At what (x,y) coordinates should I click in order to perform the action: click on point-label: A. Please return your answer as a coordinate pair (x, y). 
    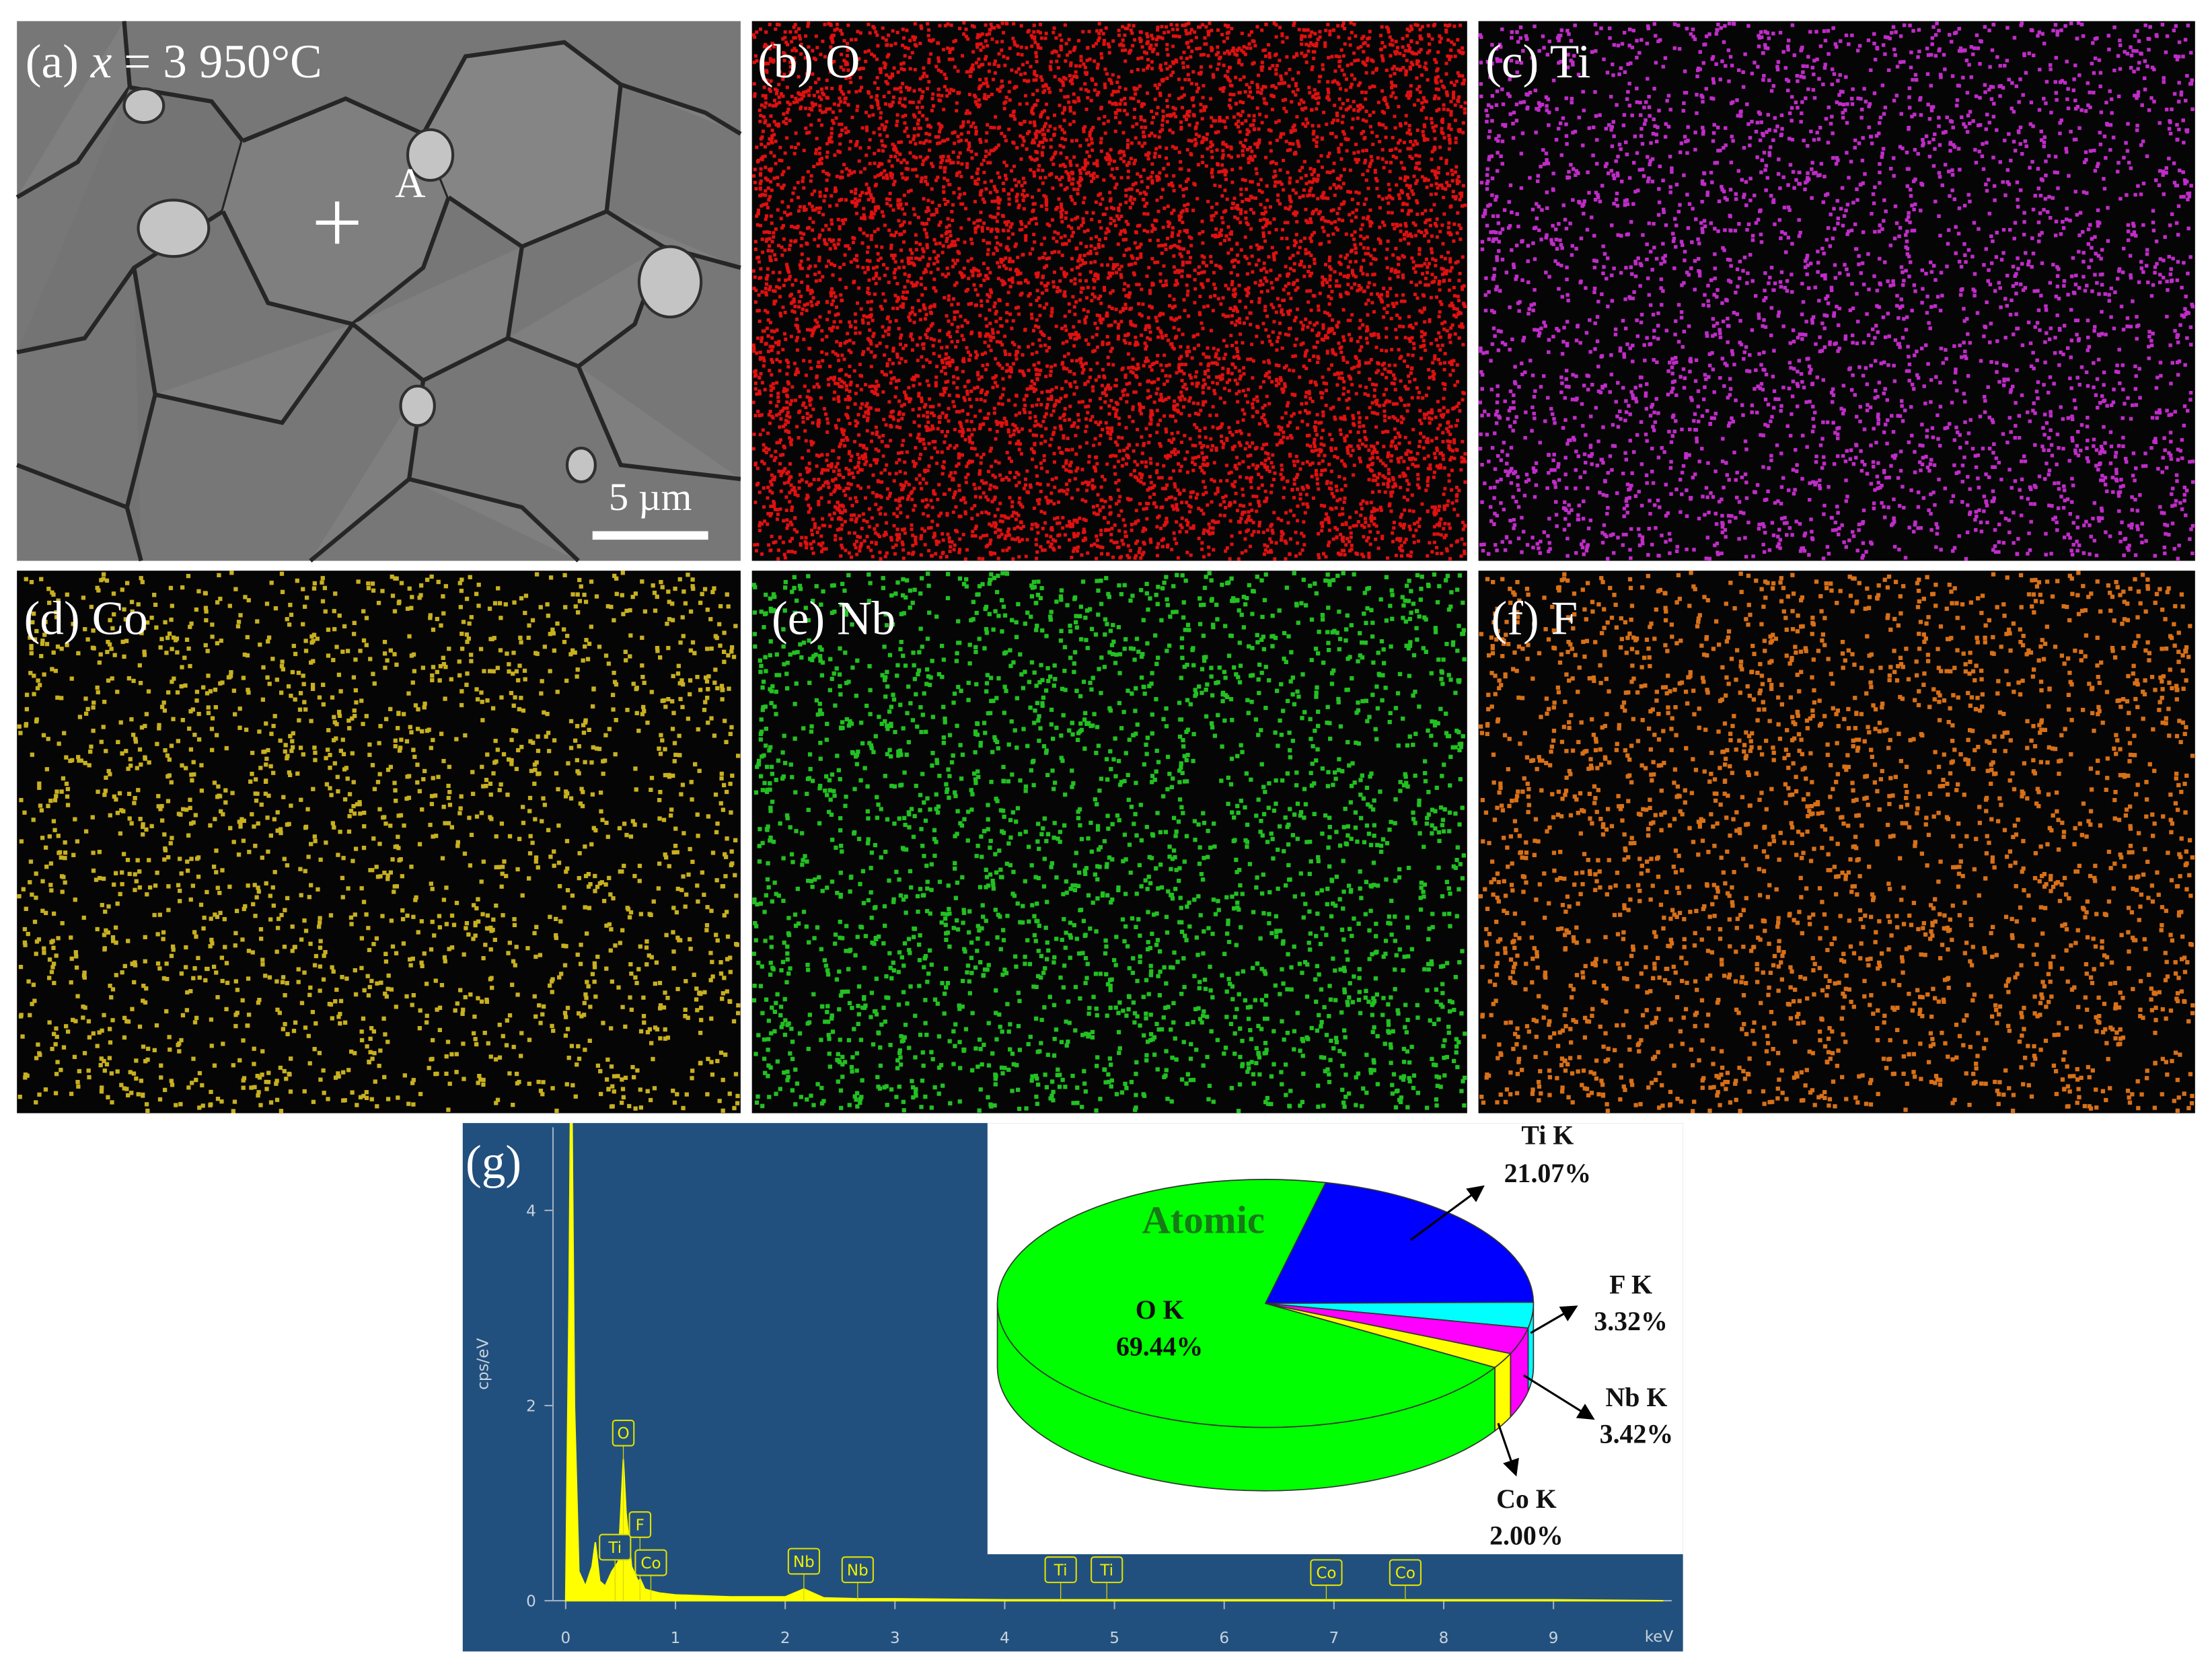
    Looking at the image, I should click on (410, 183).